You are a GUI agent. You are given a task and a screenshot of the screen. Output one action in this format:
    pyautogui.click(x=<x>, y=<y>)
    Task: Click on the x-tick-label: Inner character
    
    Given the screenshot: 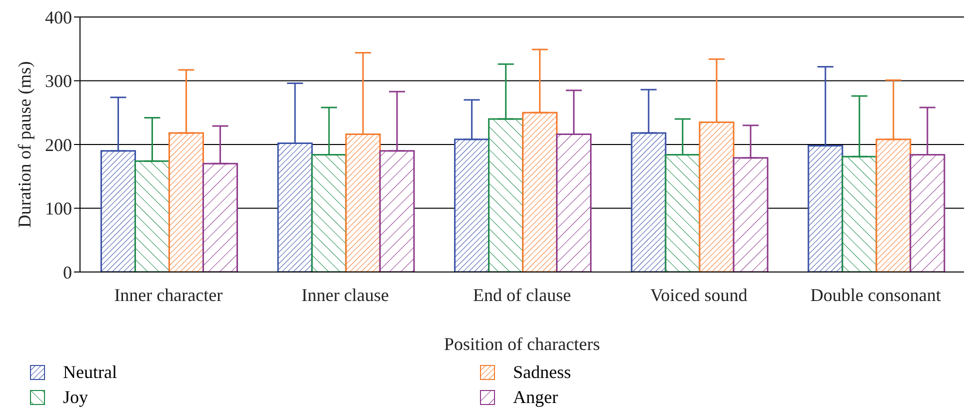 What is the action you would take?
    pyautogui.click(x=168, y=294)
    